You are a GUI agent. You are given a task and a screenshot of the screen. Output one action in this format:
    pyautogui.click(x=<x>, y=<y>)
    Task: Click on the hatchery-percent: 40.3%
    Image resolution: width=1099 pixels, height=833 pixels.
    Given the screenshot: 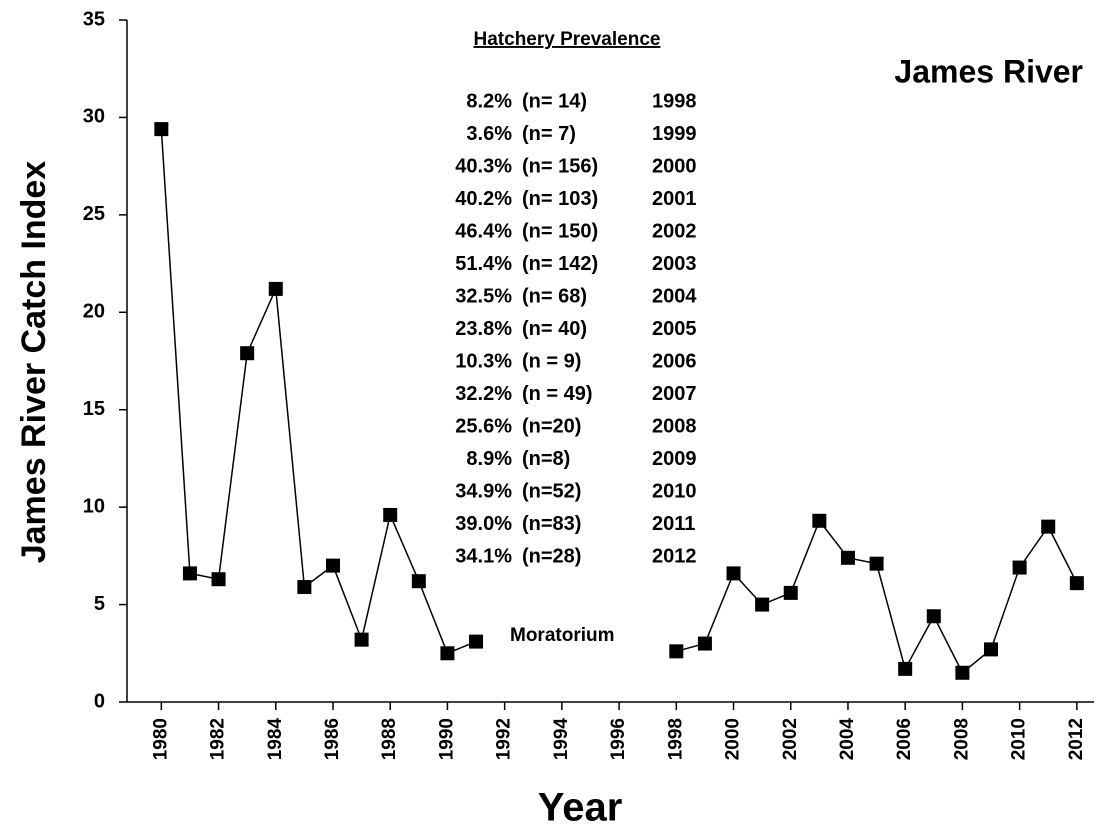 What is the action you would take?
    pyautogui.click(x=483, y=166)
    